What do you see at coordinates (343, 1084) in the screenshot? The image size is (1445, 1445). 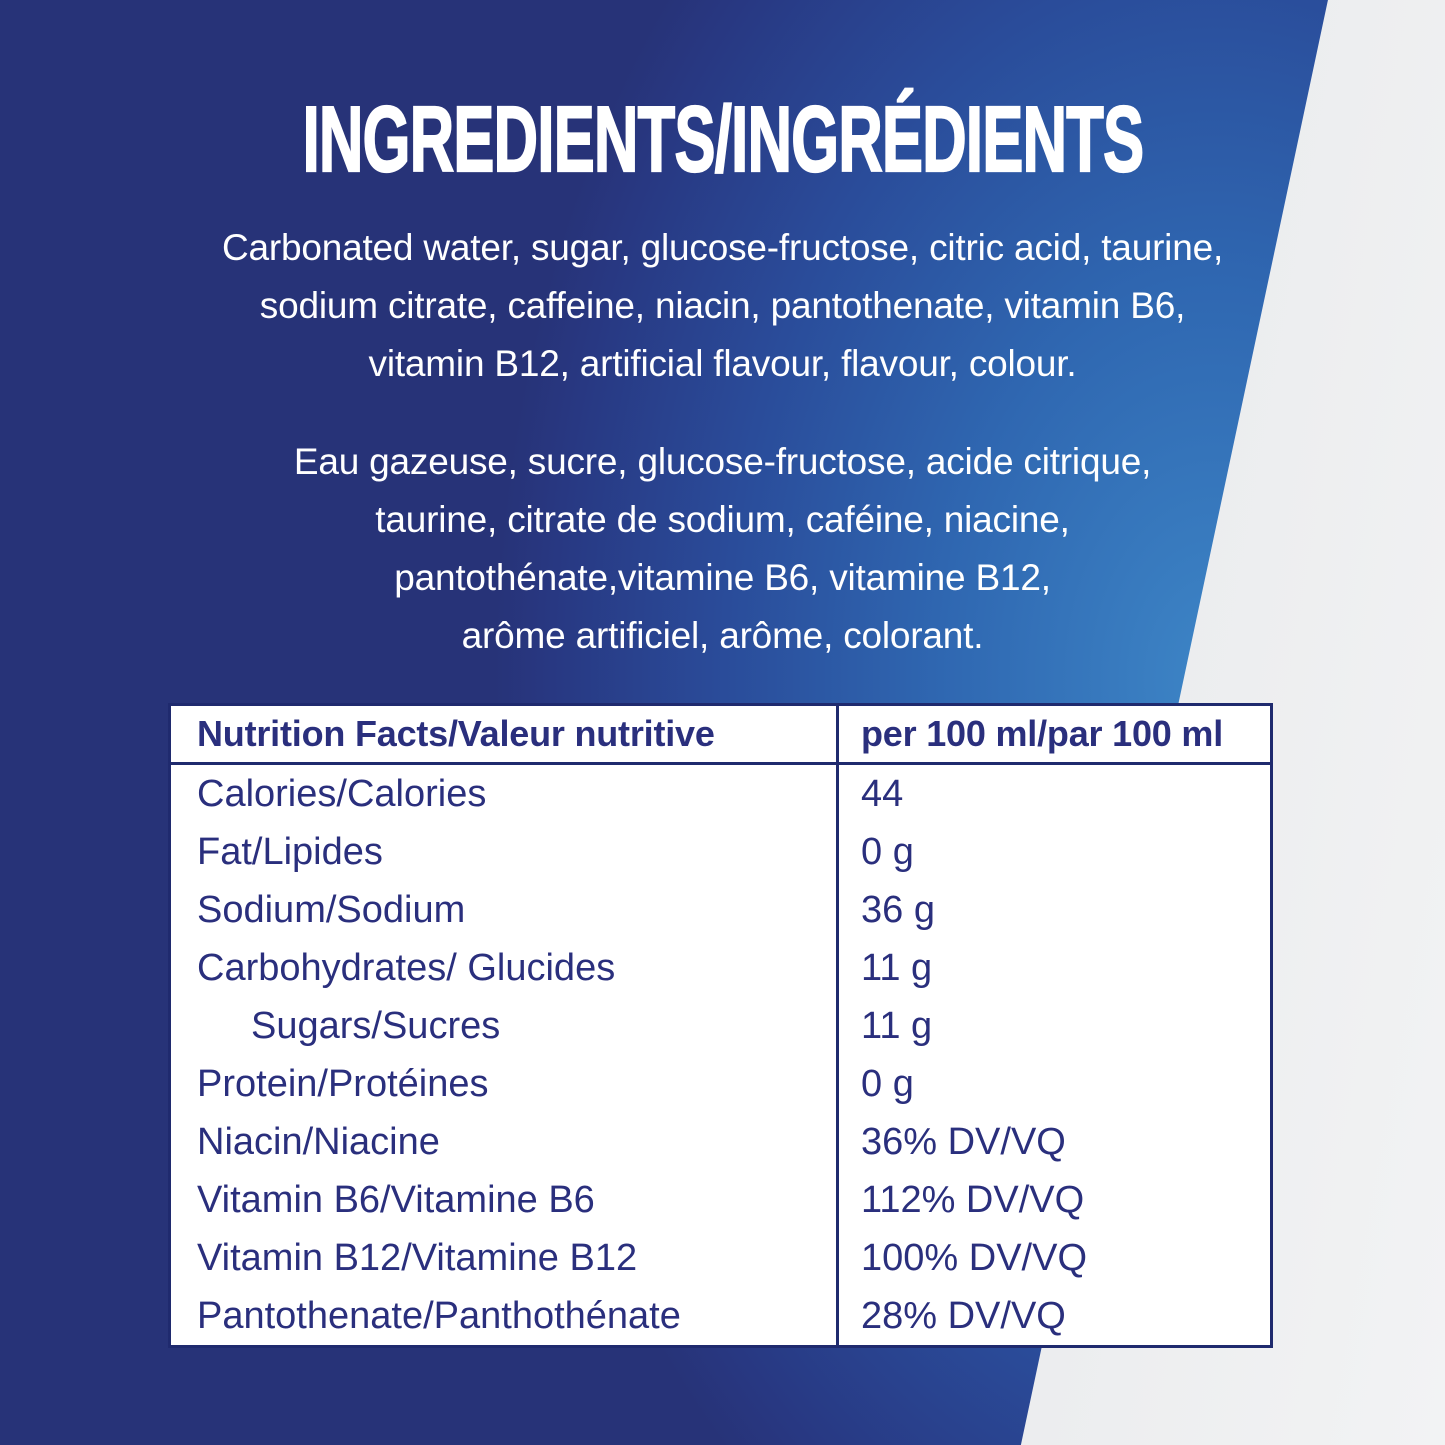 I see `row-label: Protein/Protéines` at bounding box center [343, 1084].